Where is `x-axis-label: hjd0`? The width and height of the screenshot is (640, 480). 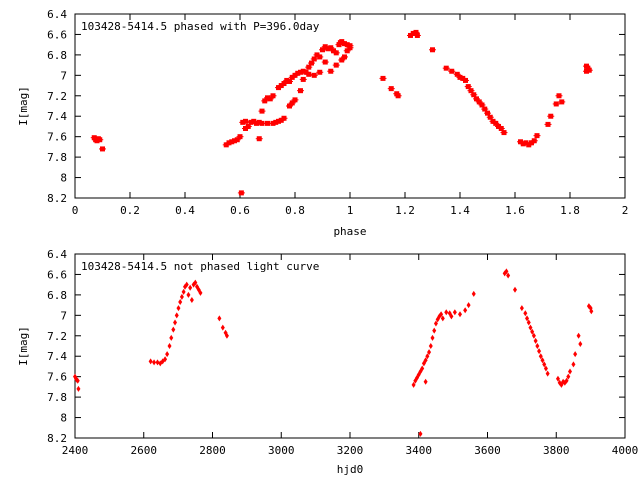 x-axis-label: hjd0 is located at coordinates (350, 469).